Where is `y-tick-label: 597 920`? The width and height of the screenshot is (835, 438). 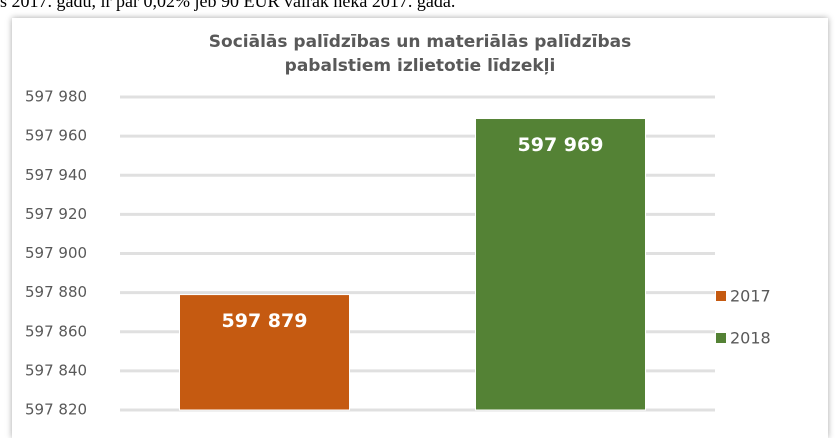
y-tick-label: 597 920 is located at coordinates (56, 214).